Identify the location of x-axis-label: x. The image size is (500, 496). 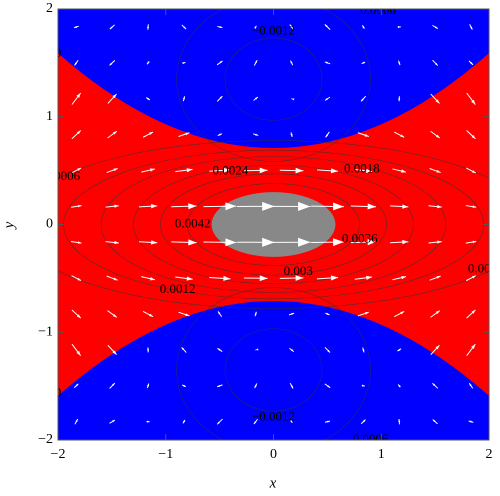
(273, 483).